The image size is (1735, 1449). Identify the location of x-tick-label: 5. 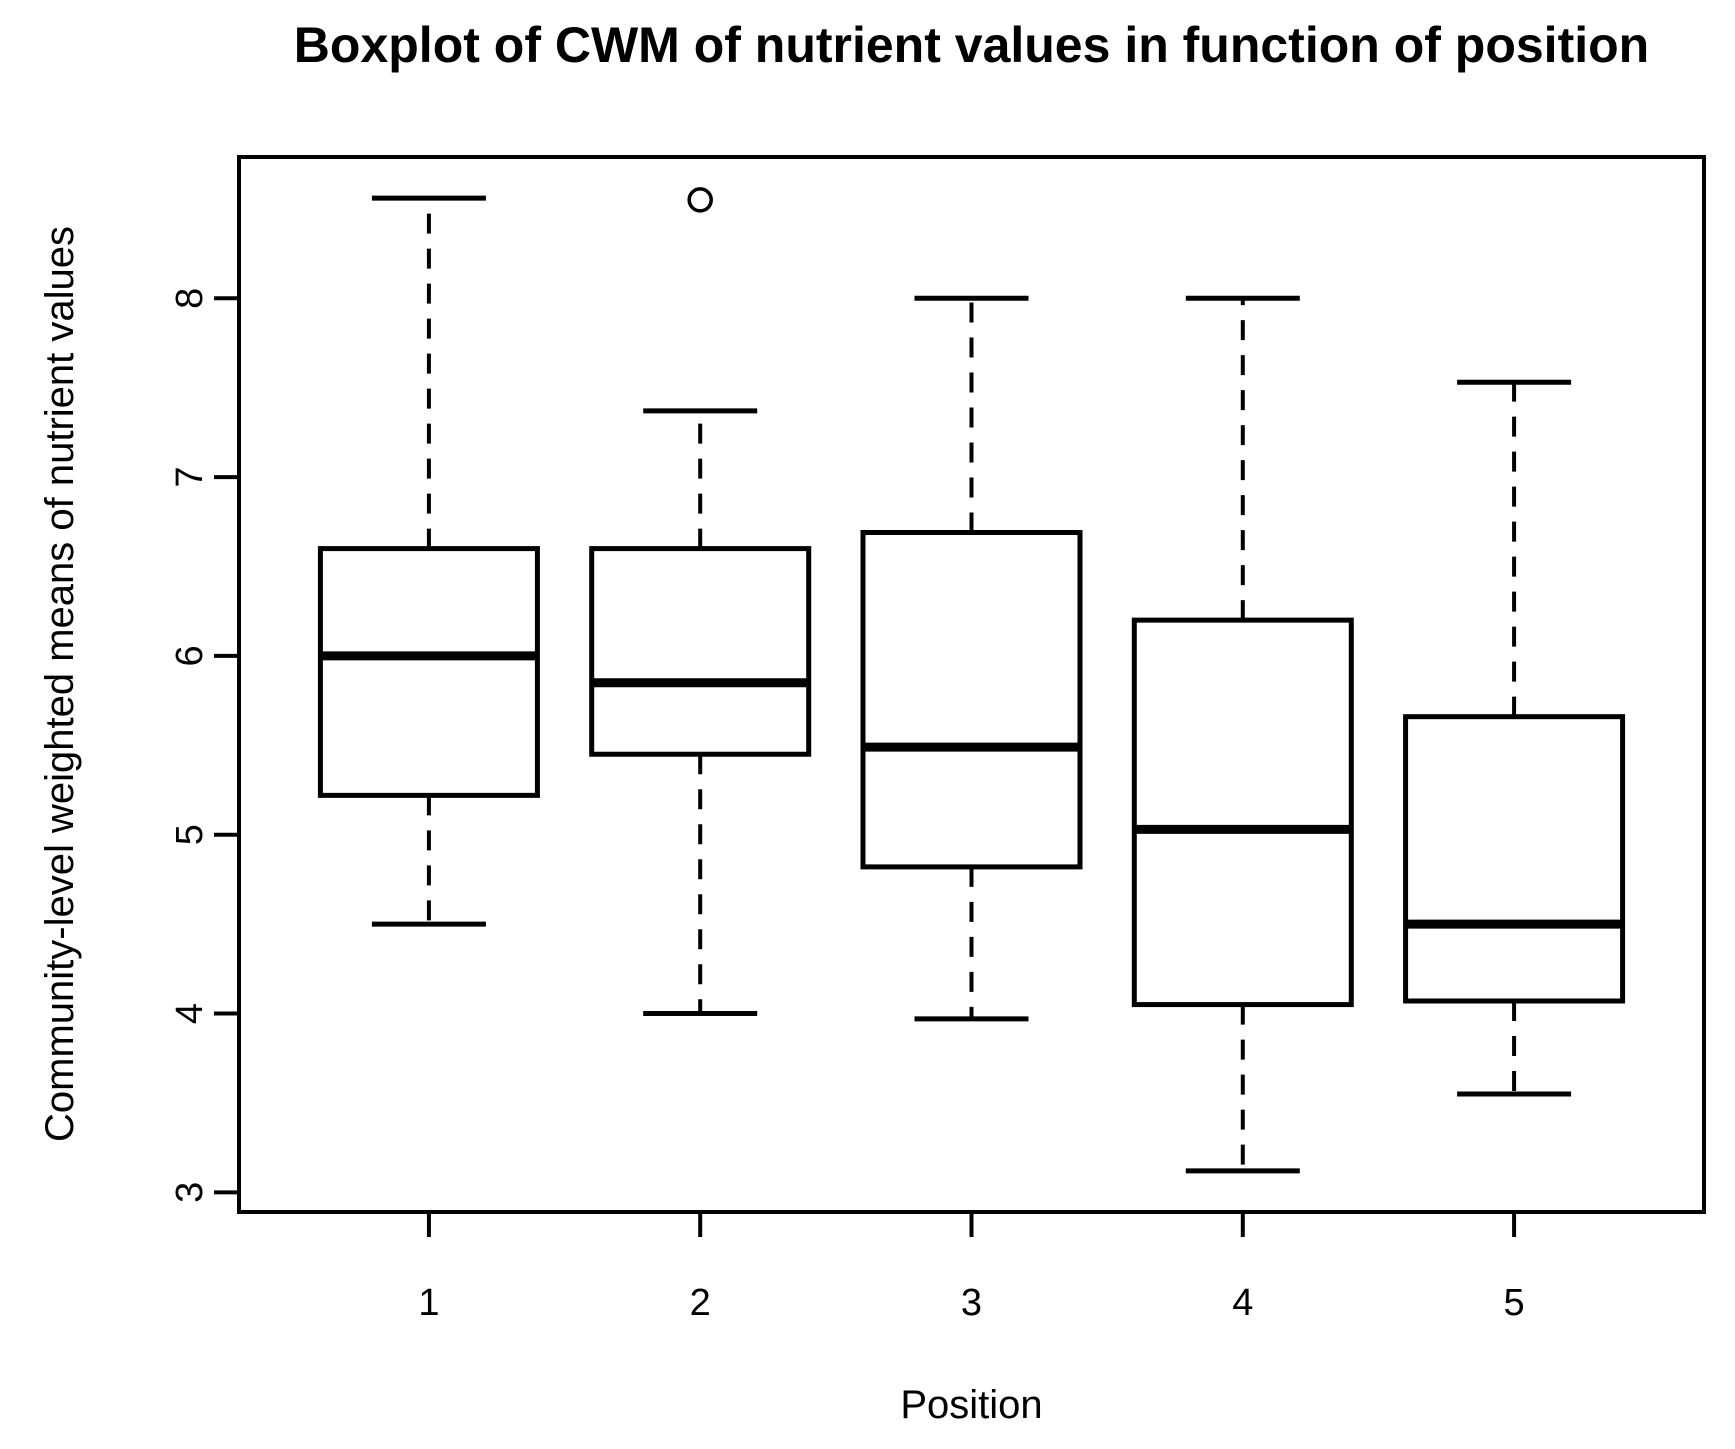
(1514, 1303).